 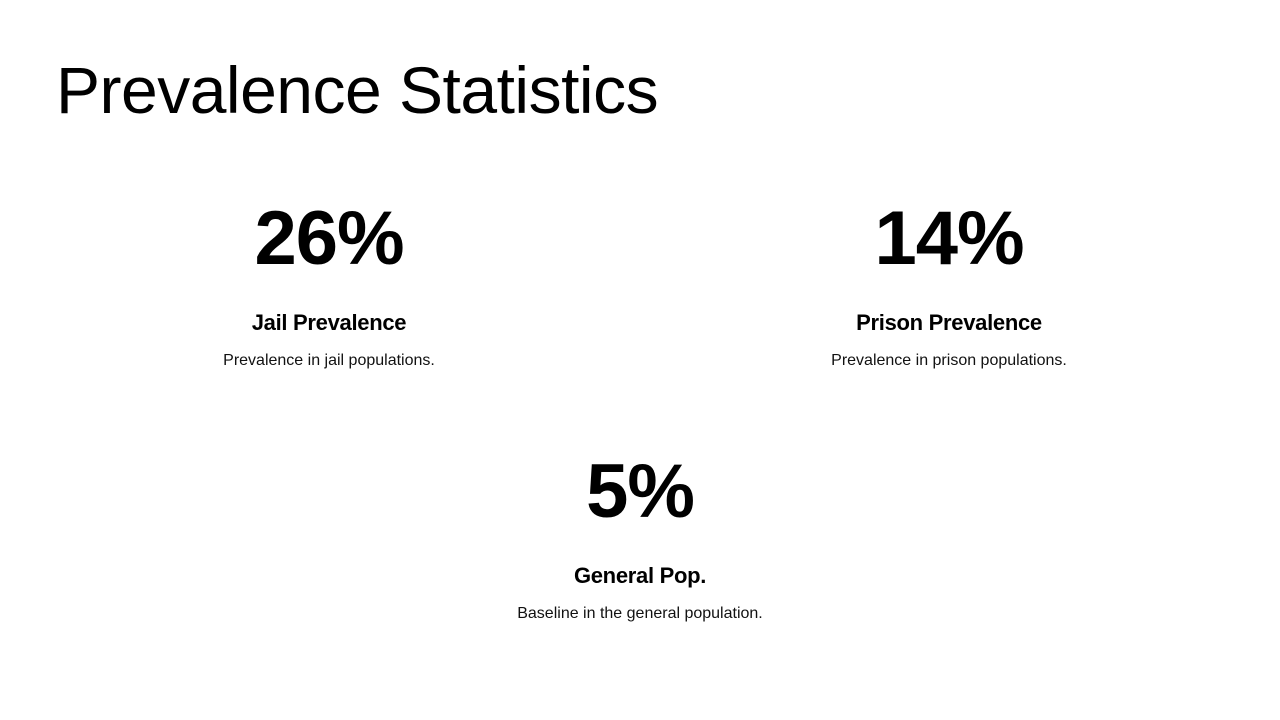 I want to click on slide-title: Prevalence Statistics, so click(x=357, y=90).